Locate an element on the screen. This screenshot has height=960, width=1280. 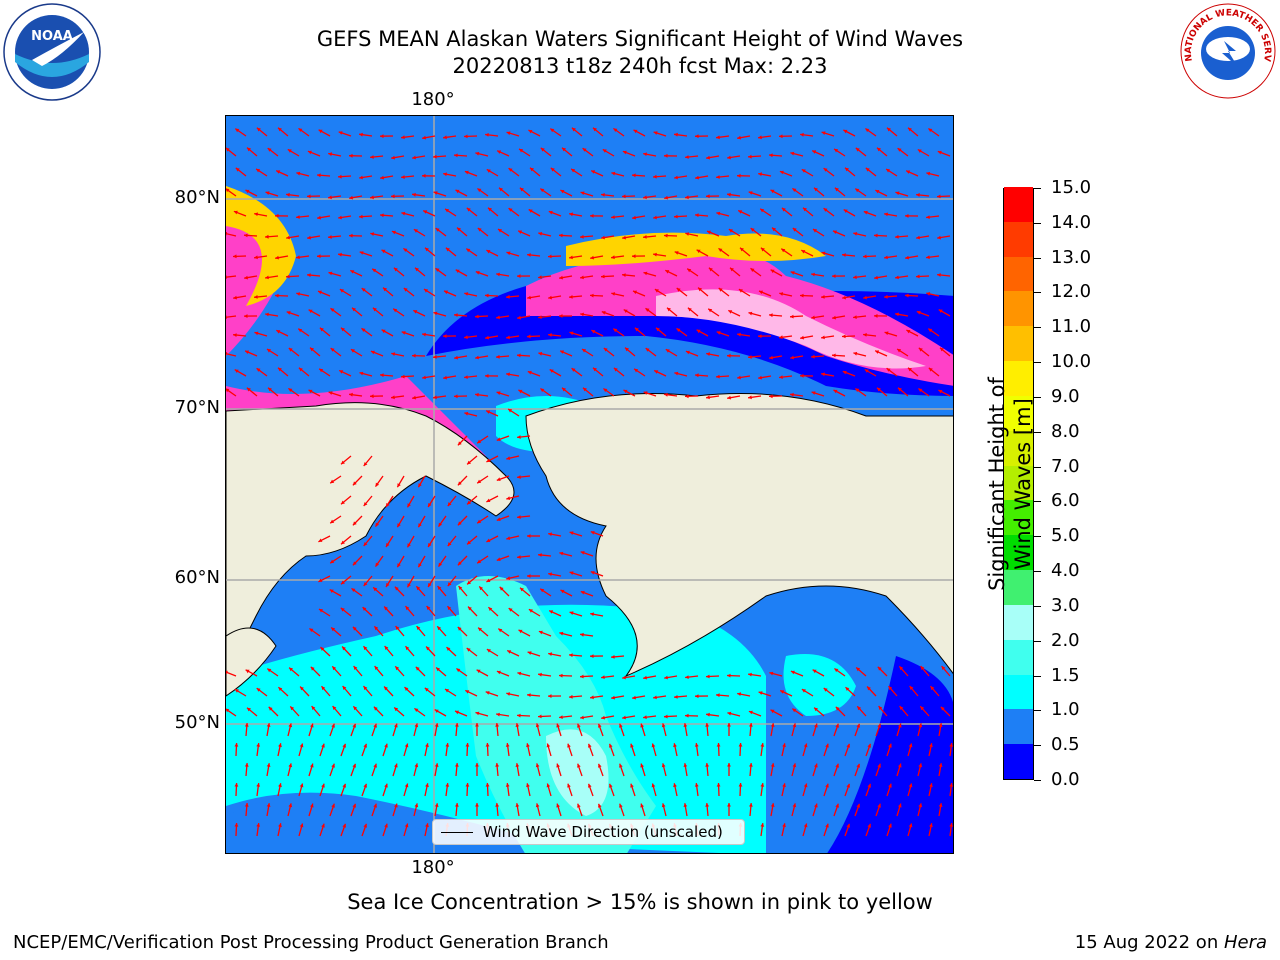
colorbar-tick-label: 10.0 is located at coordinates (1071, 362).